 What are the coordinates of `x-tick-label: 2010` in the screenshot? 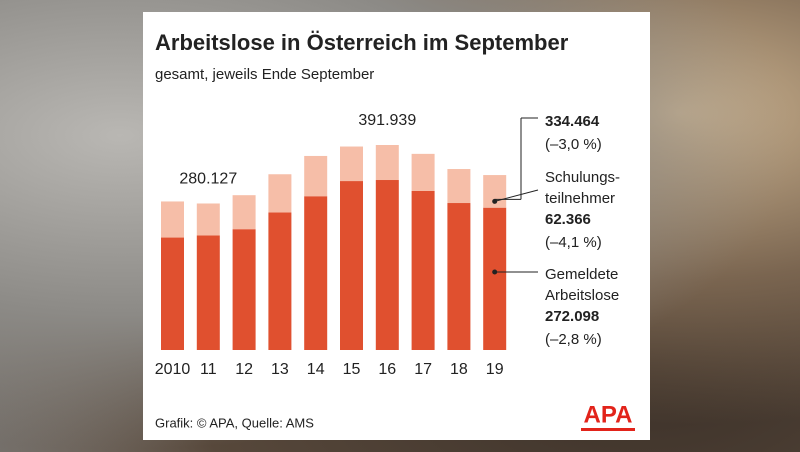 It's located at (173, 369).